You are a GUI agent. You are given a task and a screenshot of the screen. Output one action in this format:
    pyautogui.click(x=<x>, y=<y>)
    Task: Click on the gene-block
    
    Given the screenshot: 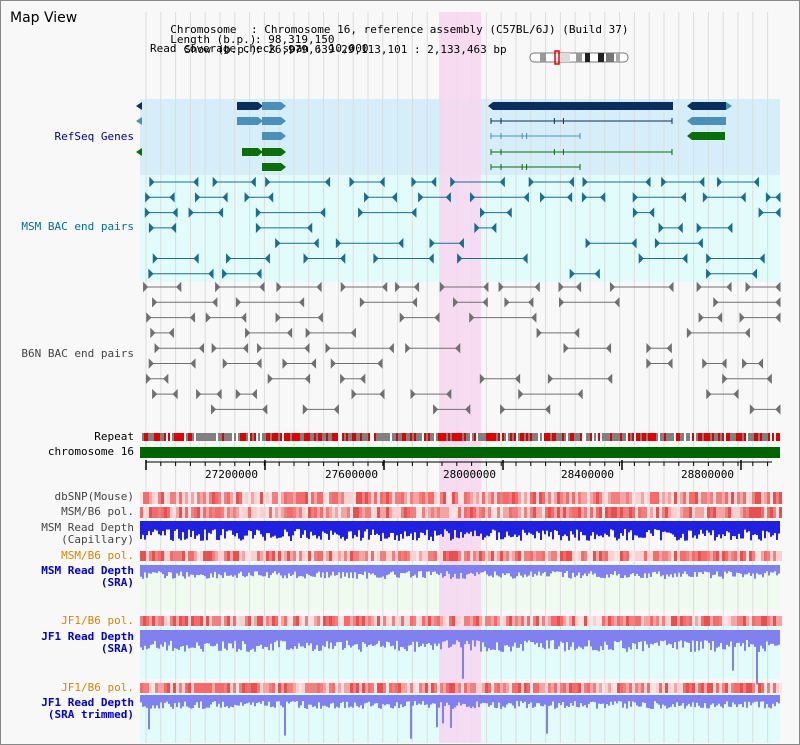 What is the action you would take?
    pyautogui.click(x=271, y=167)
    